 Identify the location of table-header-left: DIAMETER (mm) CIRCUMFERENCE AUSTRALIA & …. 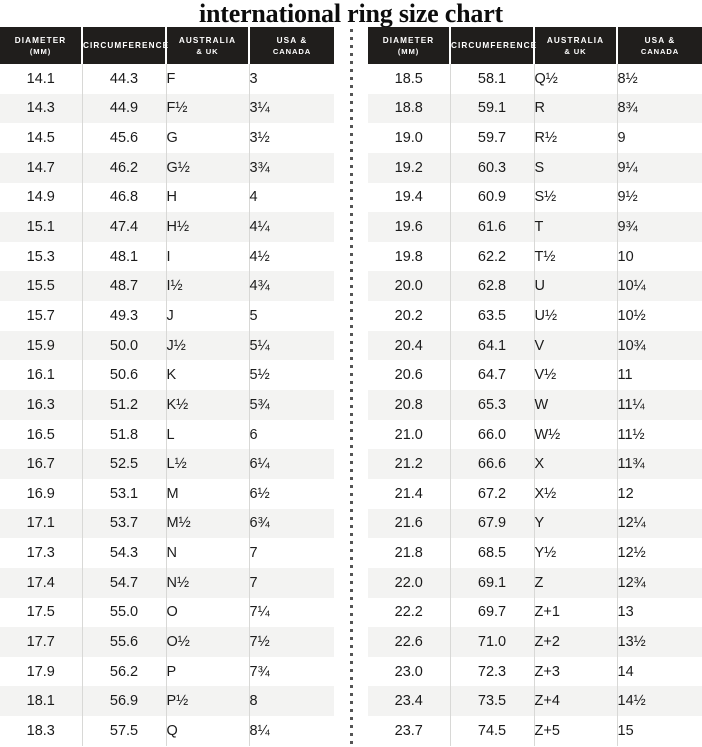
(167, 45).